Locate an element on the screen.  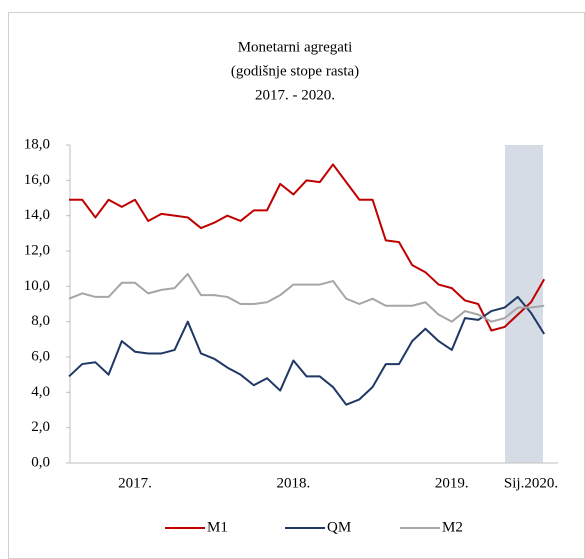
x-tick-label: 2019. is located at coordinates (452, 483).